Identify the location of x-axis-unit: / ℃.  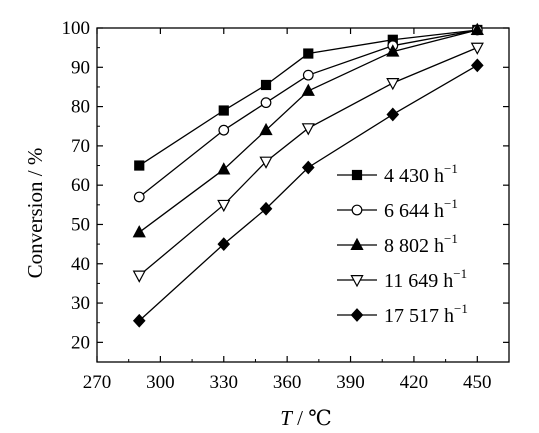
(312, 418).